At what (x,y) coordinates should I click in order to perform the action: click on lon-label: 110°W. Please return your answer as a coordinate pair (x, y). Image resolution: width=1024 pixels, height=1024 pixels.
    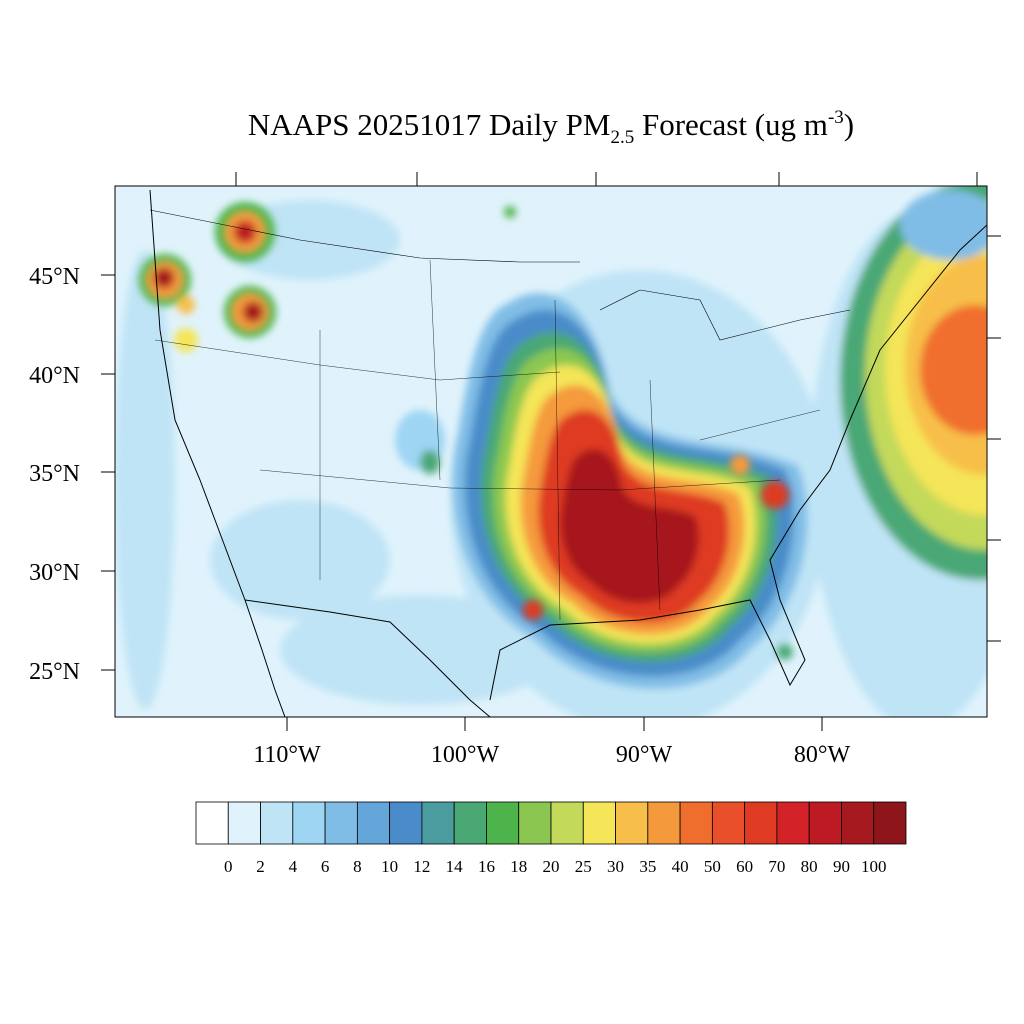
    Looking at the image, I should click on (287, 755).